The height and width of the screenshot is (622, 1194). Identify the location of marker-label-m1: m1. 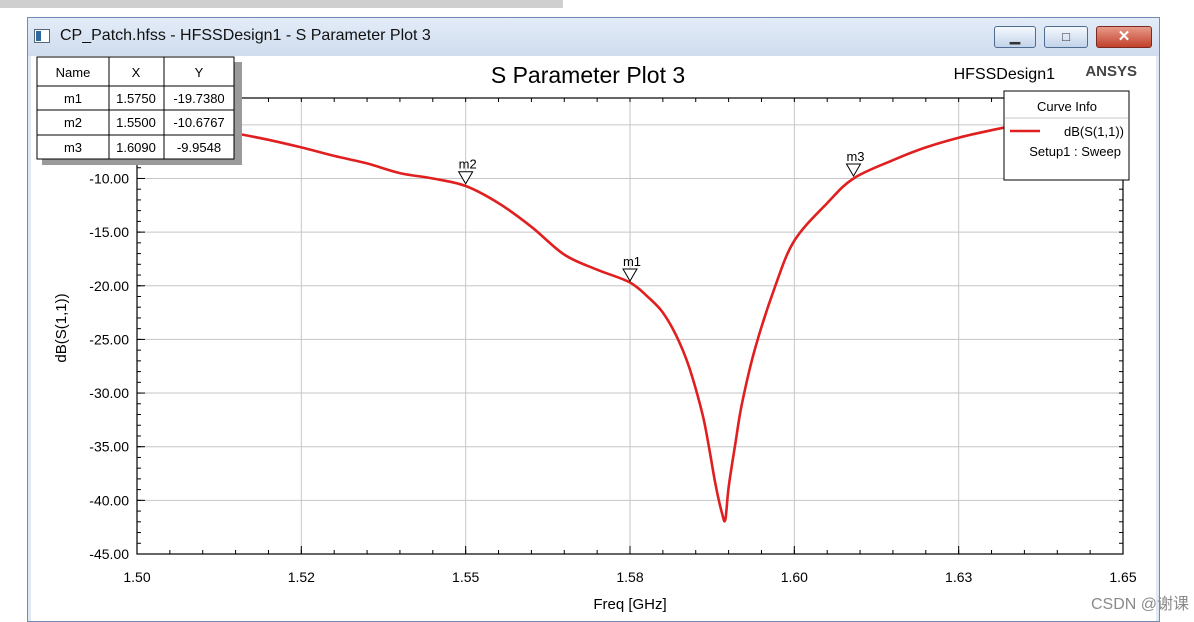
(632, 261).